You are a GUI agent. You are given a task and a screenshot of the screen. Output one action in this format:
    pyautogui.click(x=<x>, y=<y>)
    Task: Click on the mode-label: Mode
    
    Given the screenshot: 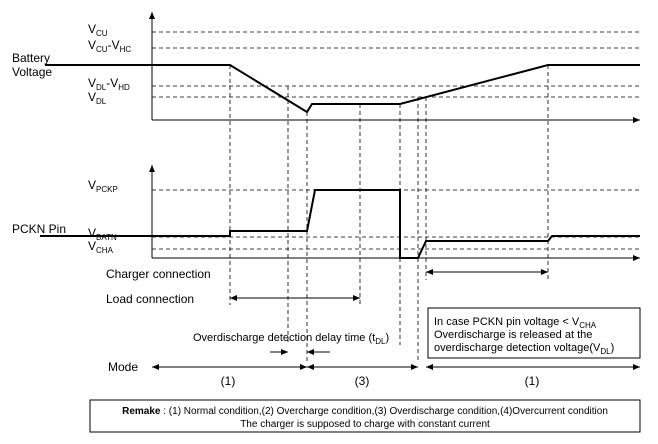 What is the action you would take?
    pyautogui.click(x=123, y=367)
    